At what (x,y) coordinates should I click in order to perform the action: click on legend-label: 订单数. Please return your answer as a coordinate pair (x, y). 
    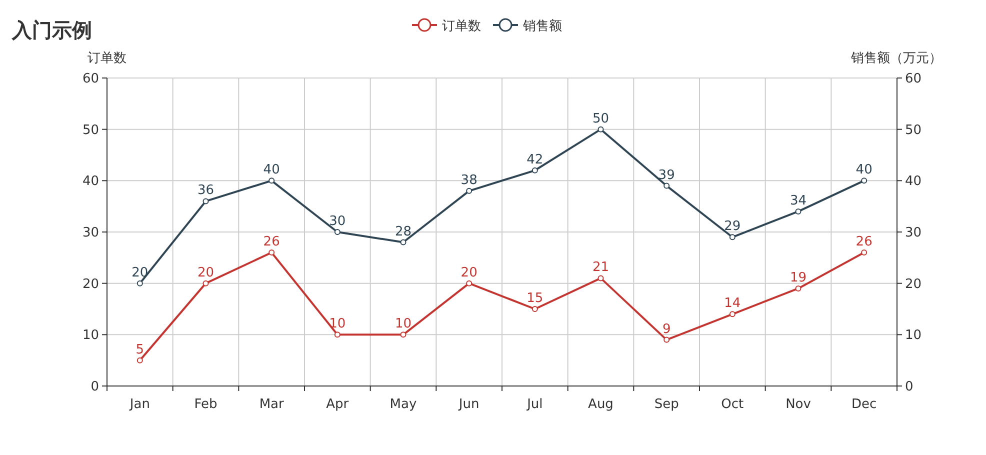
    Looking at the image, I should click on (461, 26).